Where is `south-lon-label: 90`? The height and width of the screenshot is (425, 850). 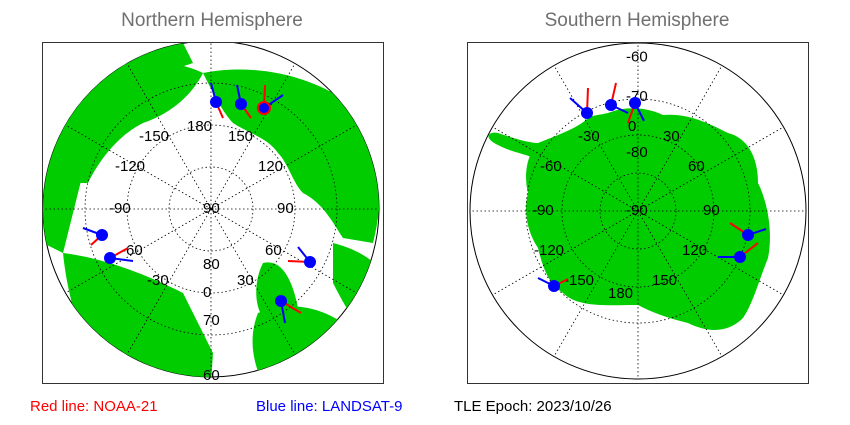
south-lon-label: 90 is located at coordinates (711, 210).